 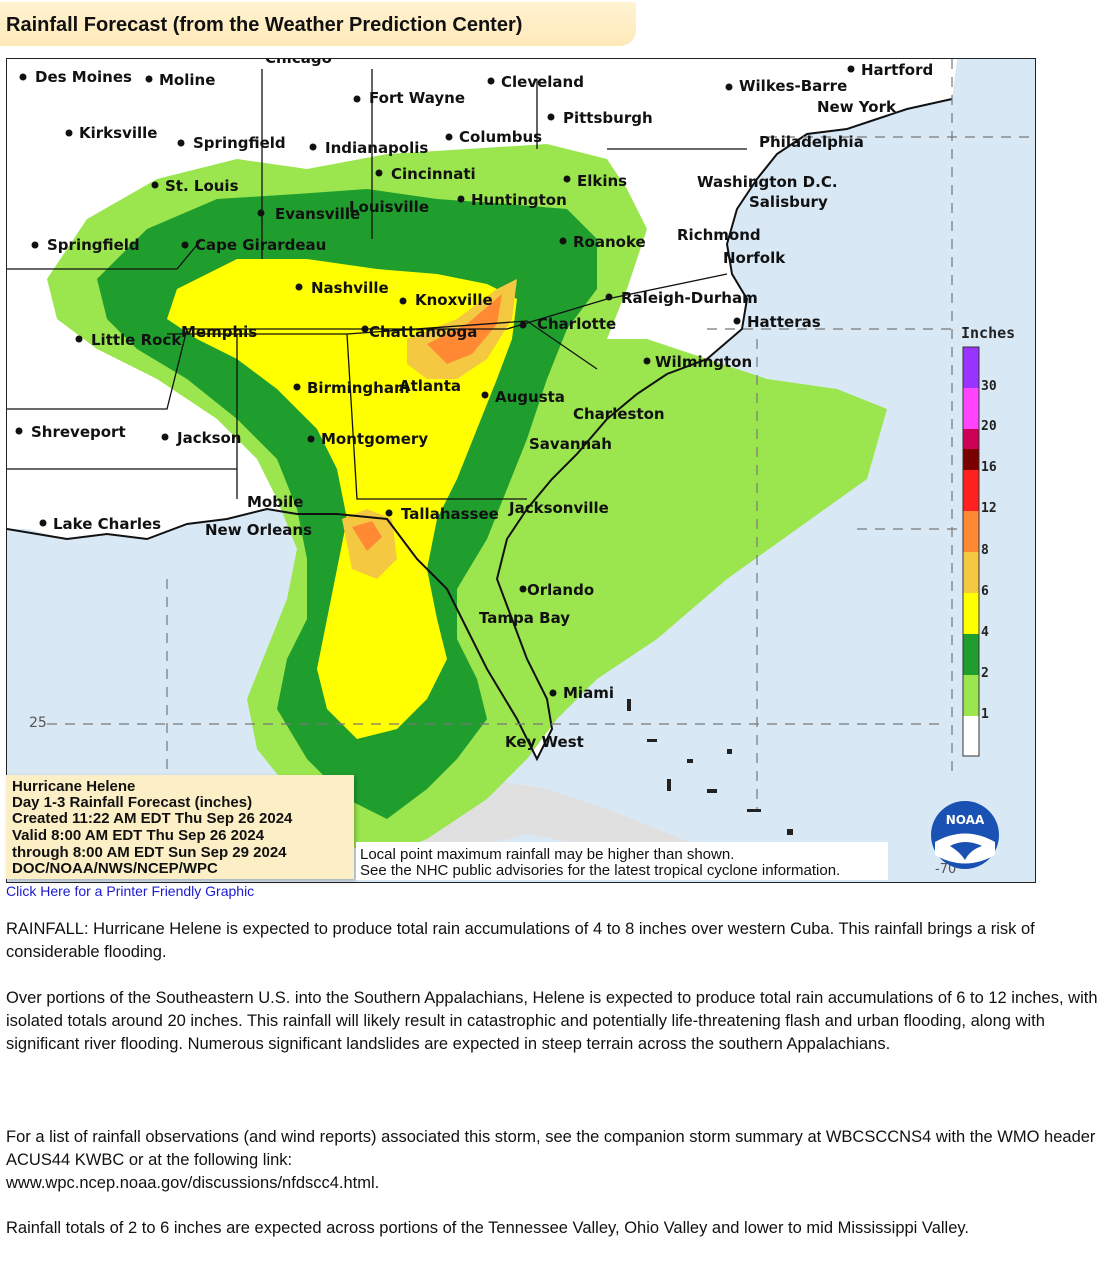 What do you see at coordinates (107, 524) in the screenshot?
I see `city-lake-charles: Lake Charles` at bounding box center [107, 524].